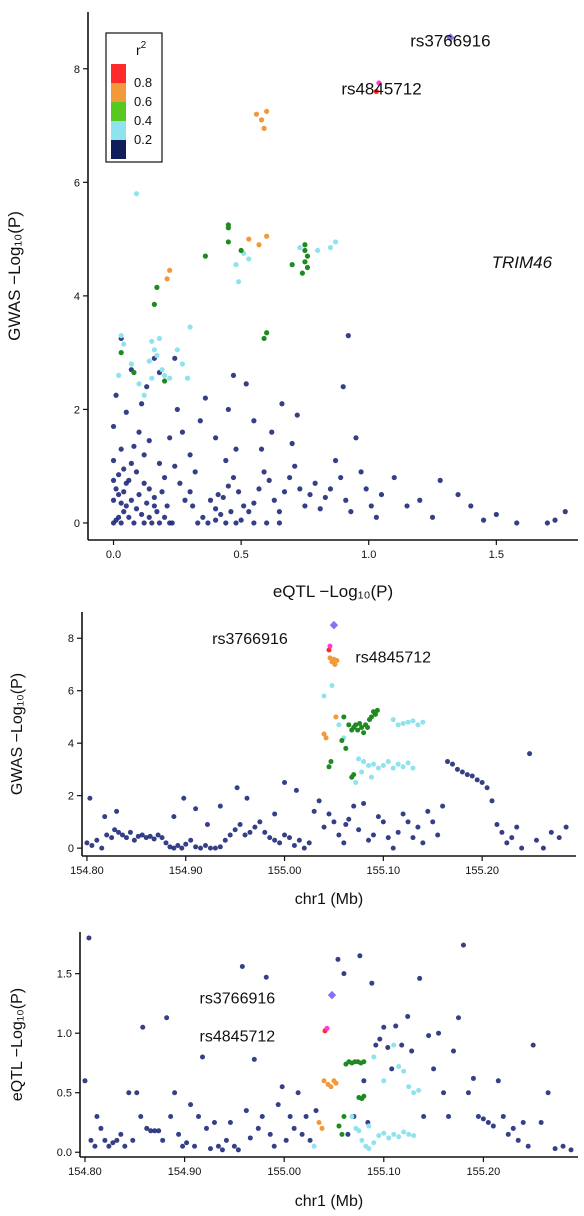  I want to click on x-tick-label: 154.80, so click(85, 1172).